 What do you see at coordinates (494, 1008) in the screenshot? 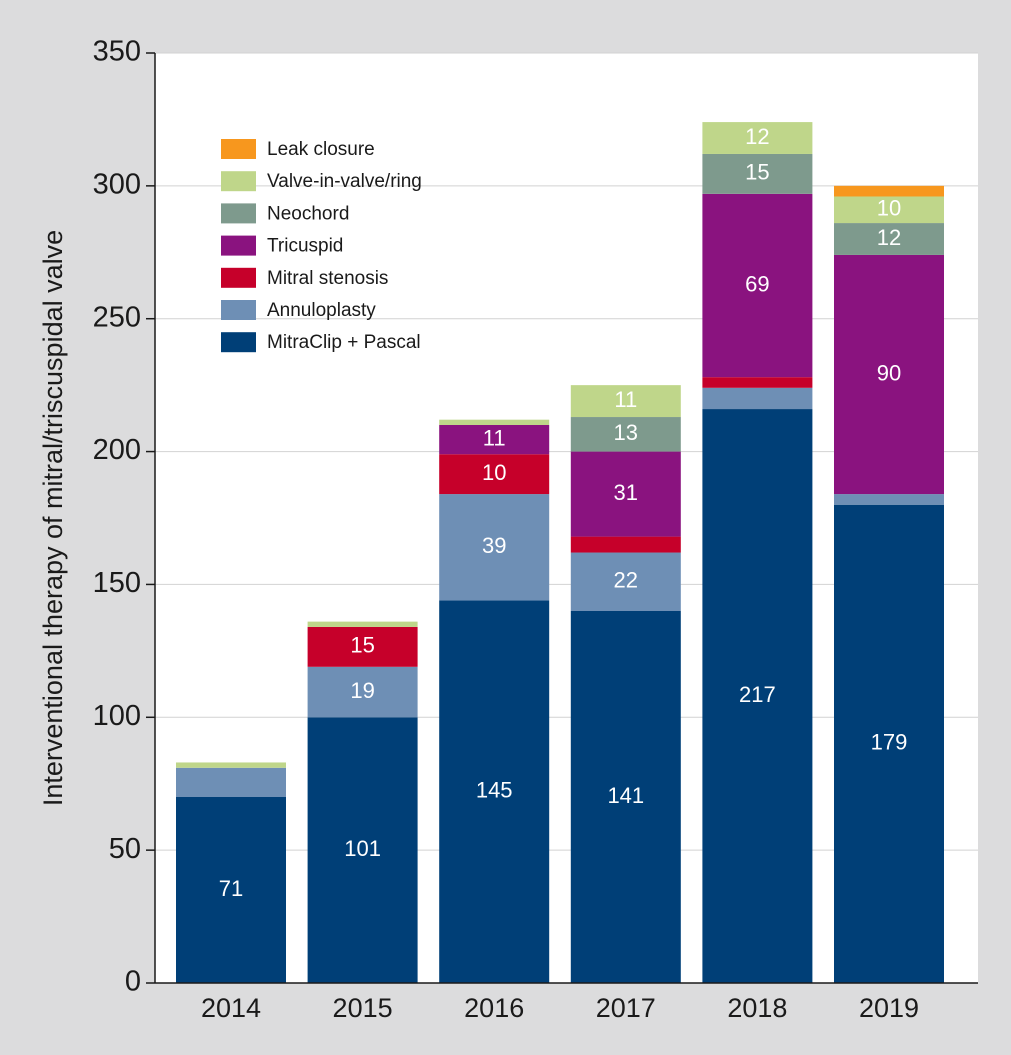
I see `x-tick-label-2016: 2016` at bounding box center [494, 1008].